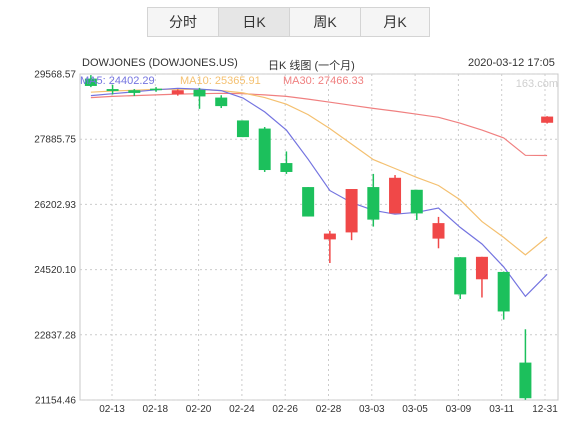 The width and height of the screenshot is (574, 441). What do you see at coordinates (112, 409) in the screenshot?
I see `x-tick-label: 02-13` at bounding box center [112, 409].